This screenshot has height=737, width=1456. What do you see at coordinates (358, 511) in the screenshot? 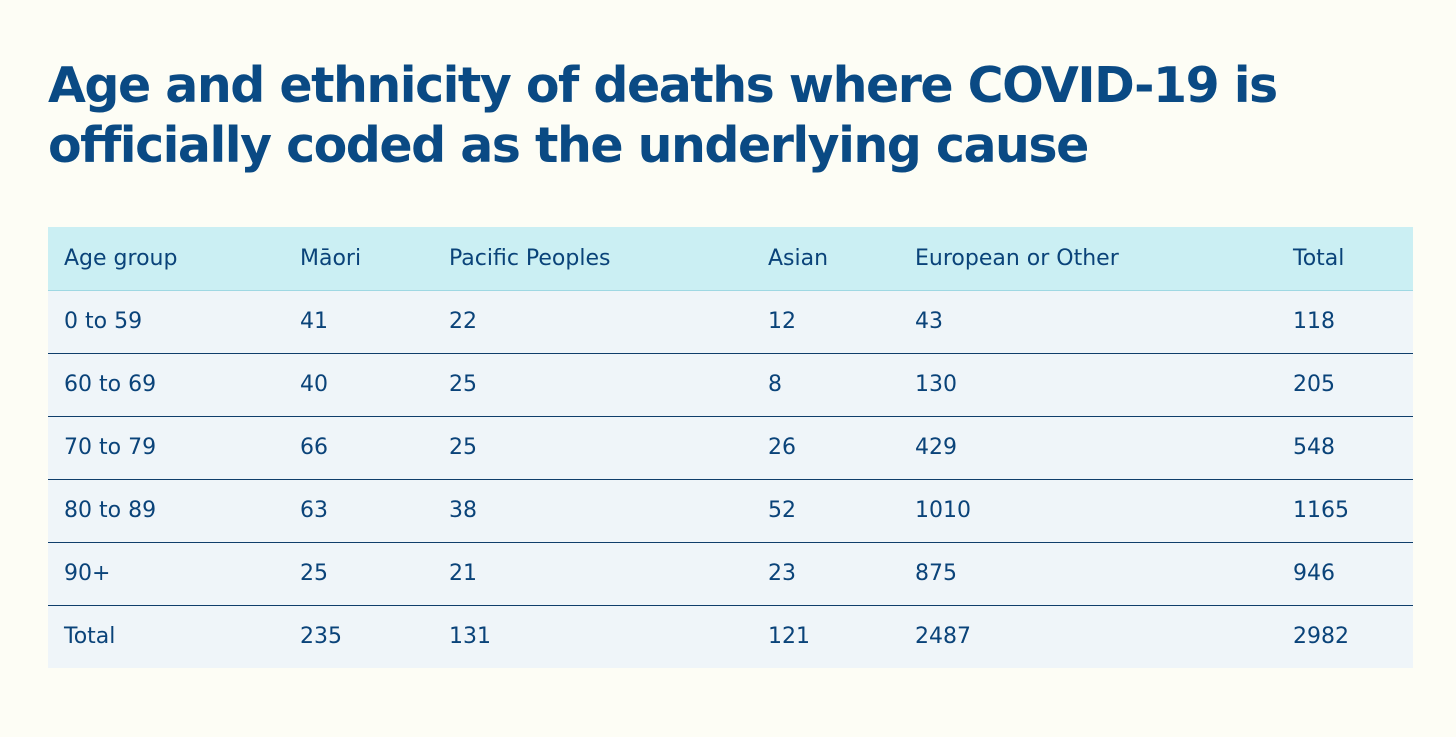
I see `cell-maori: 63` at bounding box center [358, 511].